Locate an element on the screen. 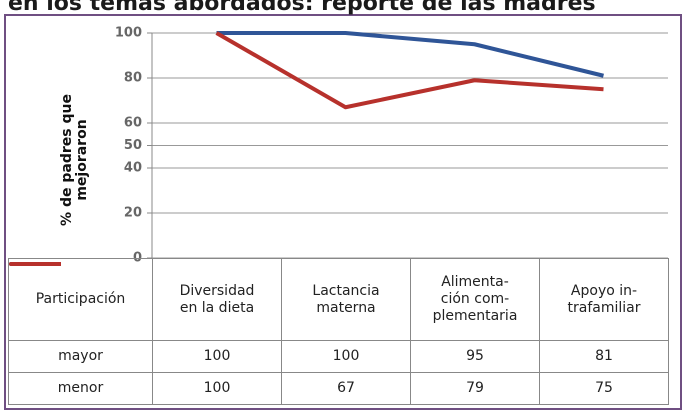  category-label: Alimenta- ción com- plementaria is located at coordinates (475, 299).